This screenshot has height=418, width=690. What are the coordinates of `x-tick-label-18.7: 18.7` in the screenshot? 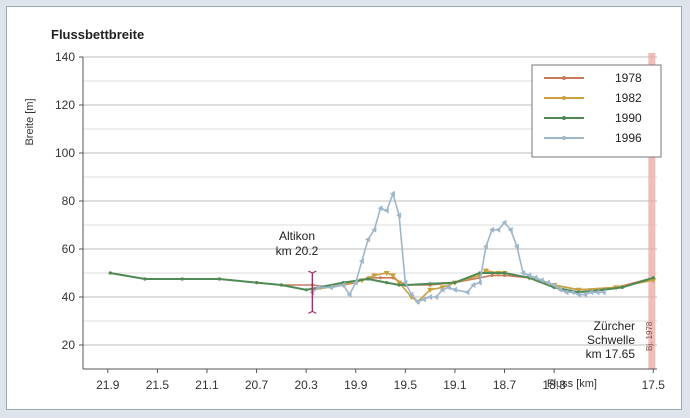 It's located at (505, 385).